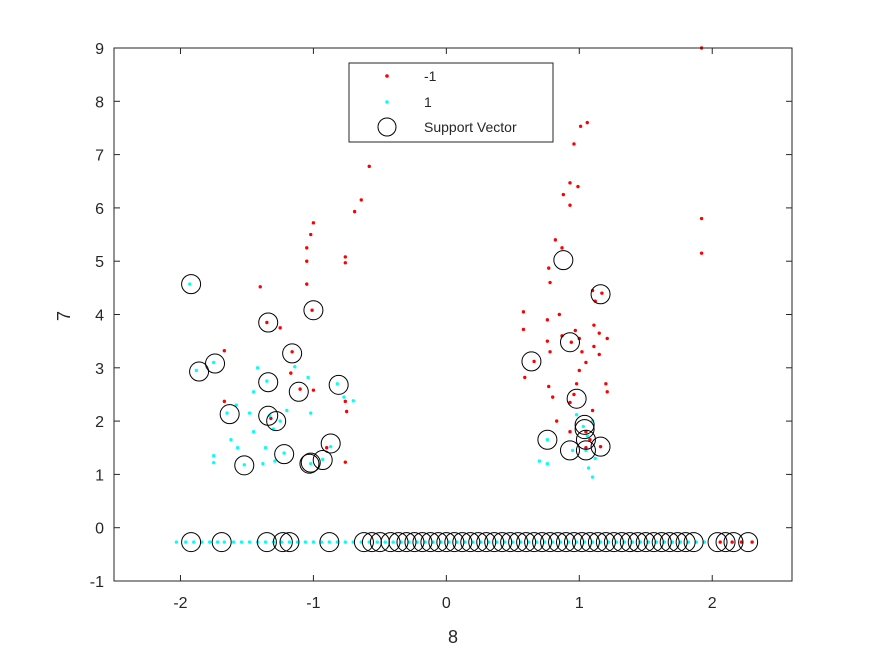  What do you see at coordinates (470, 127) in the screenshot?
I see `legend-label-sv: Support Vector` at bounding box center [470, 127].